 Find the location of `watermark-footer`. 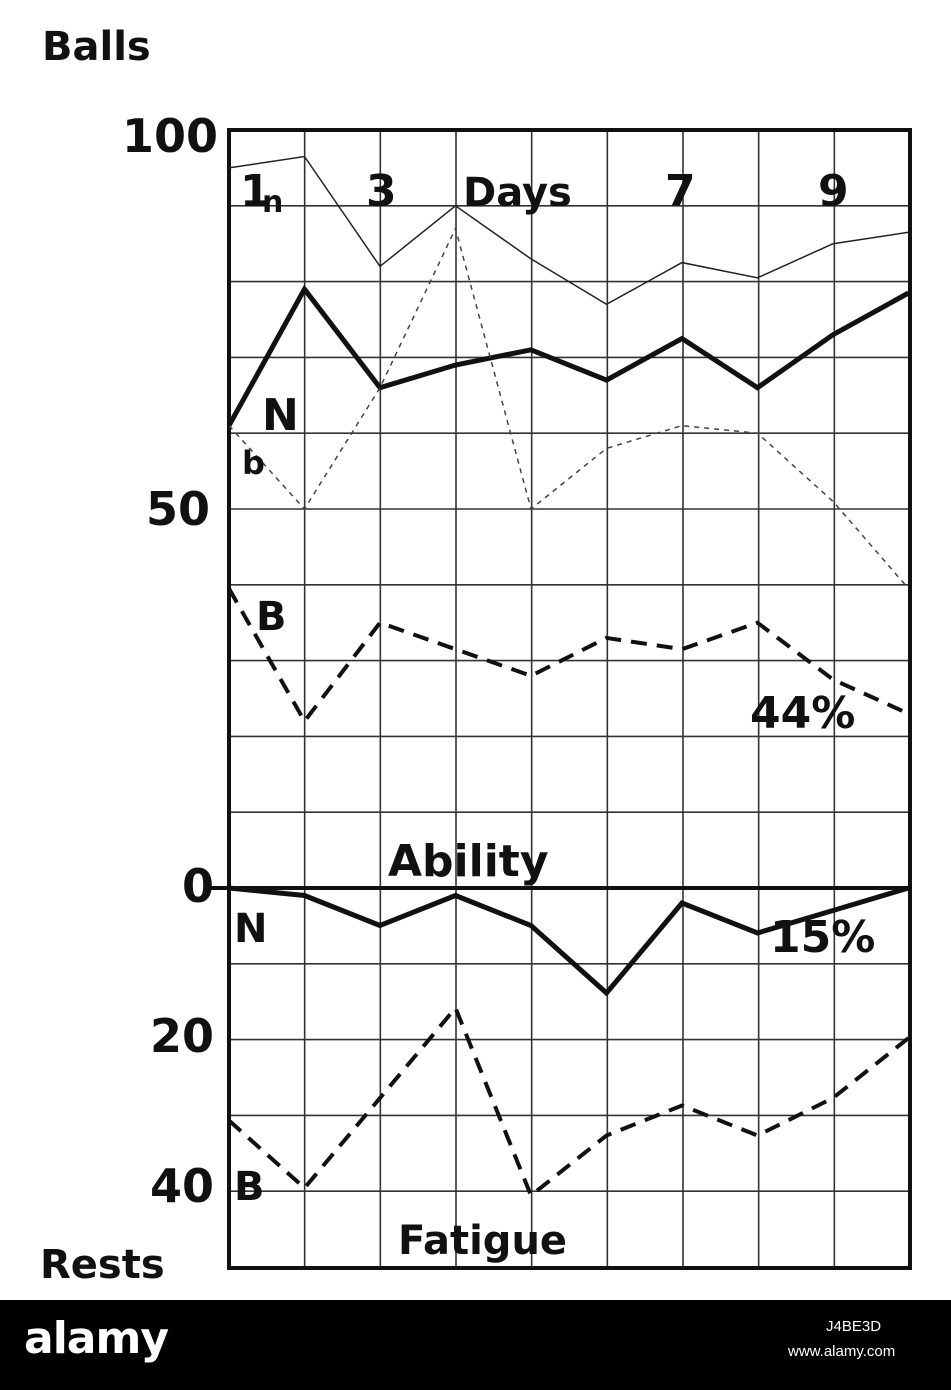

watermark-footer is located at coordinates (475, 1345).